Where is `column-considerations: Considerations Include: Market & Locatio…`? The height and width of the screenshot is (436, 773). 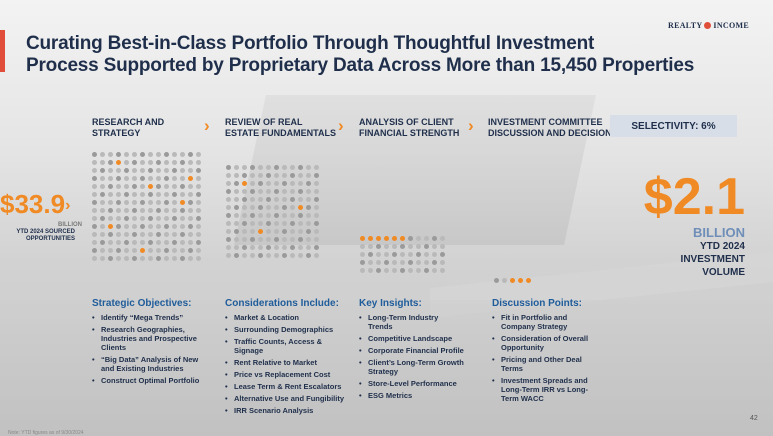
column-considerations: Considerations Include: Market & Locatio… is located at coordinates (287, 358).